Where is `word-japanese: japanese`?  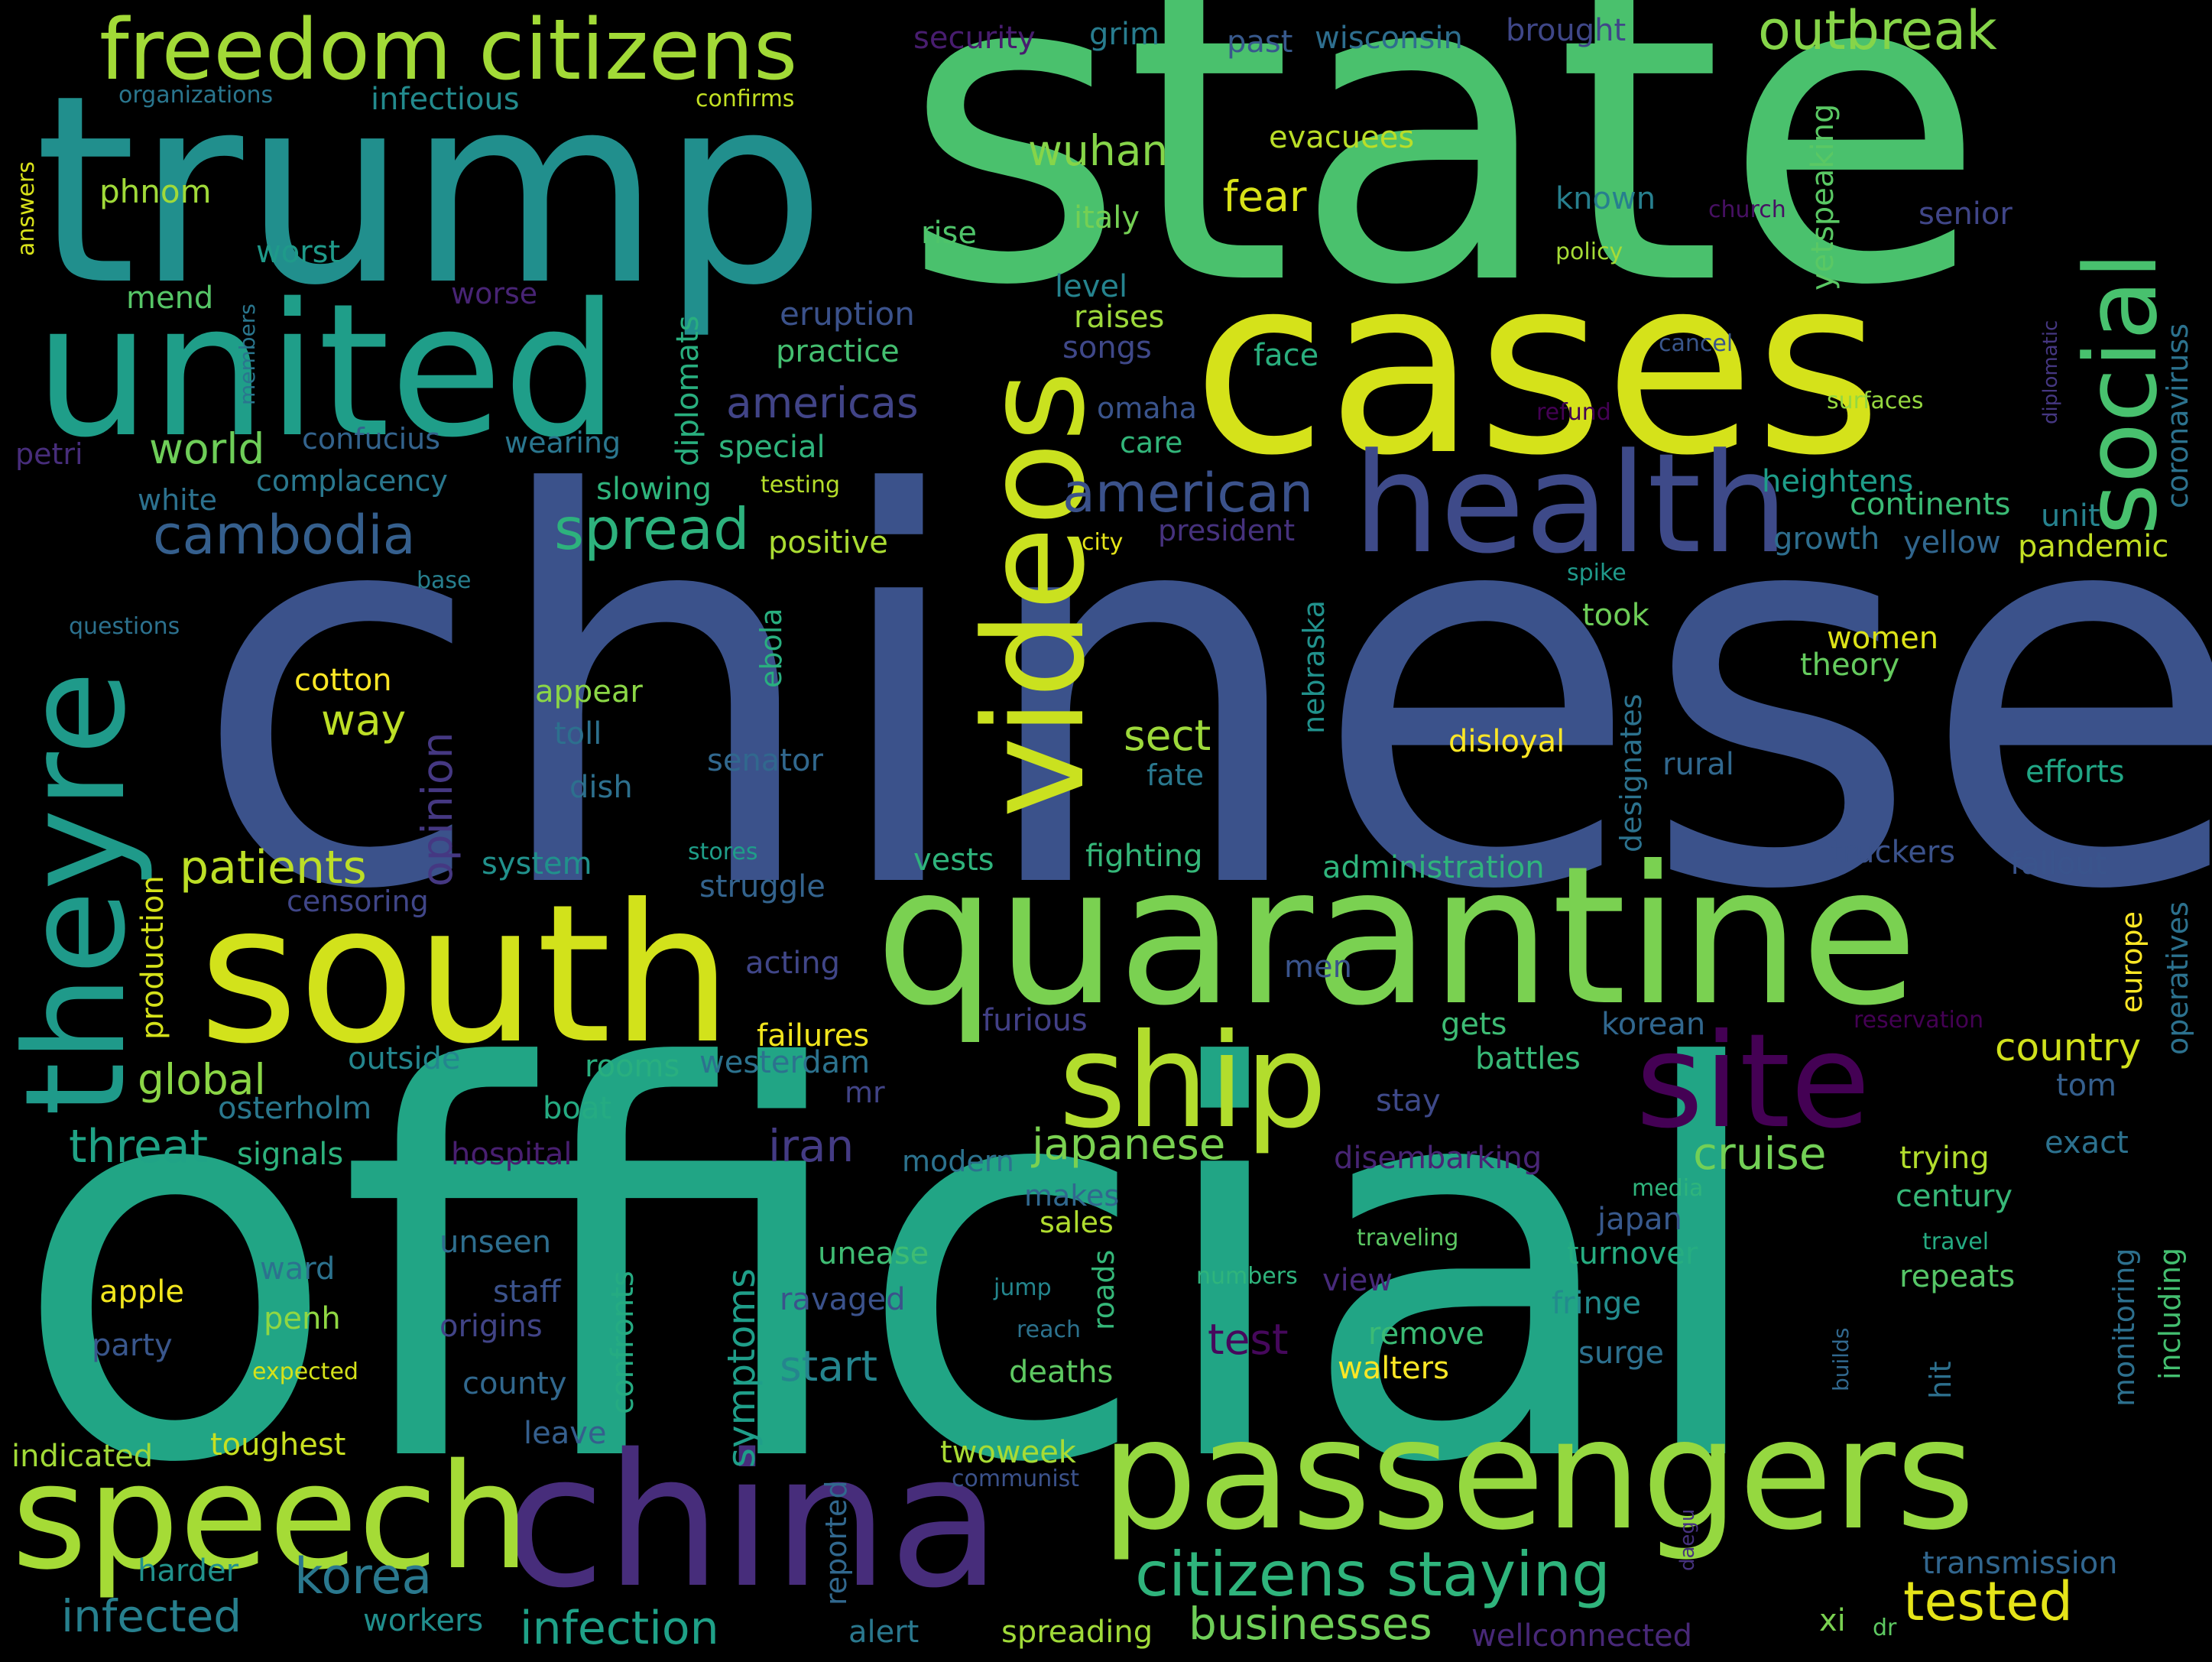 word-japanese: japanese is located at coordinates (1129, 1145).